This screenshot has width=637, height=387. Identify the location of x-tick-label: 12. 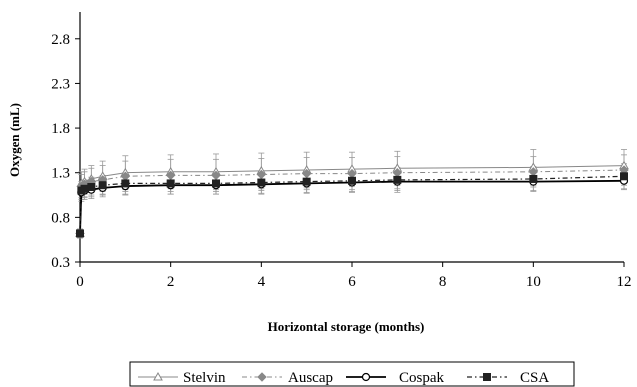
(624, 282).